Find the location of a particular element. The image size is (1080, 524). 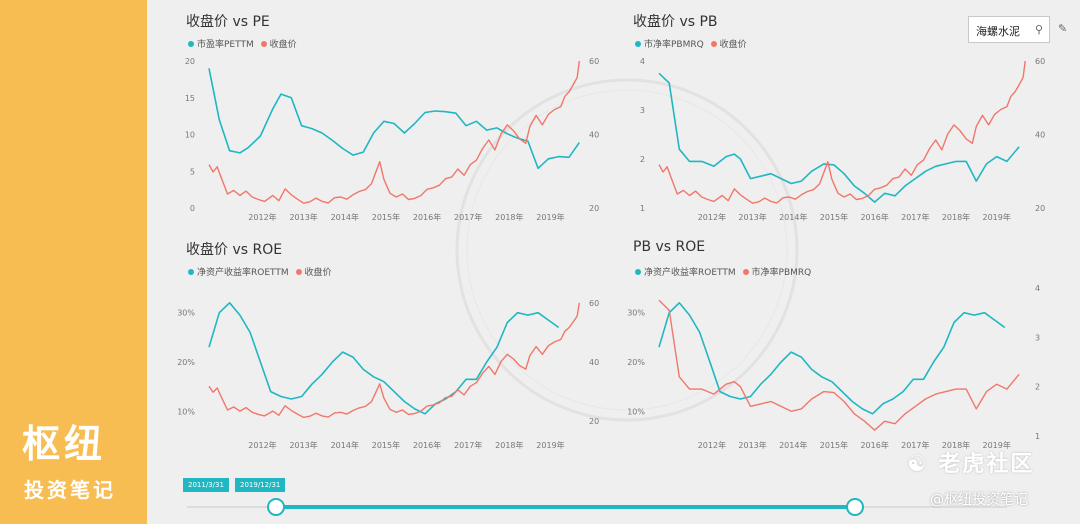

pb_roe-right-tick: 1 is located at coordinates (1037, 436).